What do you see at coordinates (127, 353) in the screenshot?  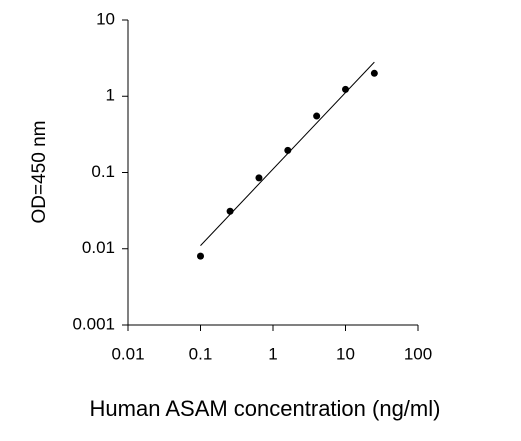 I see `x-tick-label: 0.01` at bounding box center [127, 353].